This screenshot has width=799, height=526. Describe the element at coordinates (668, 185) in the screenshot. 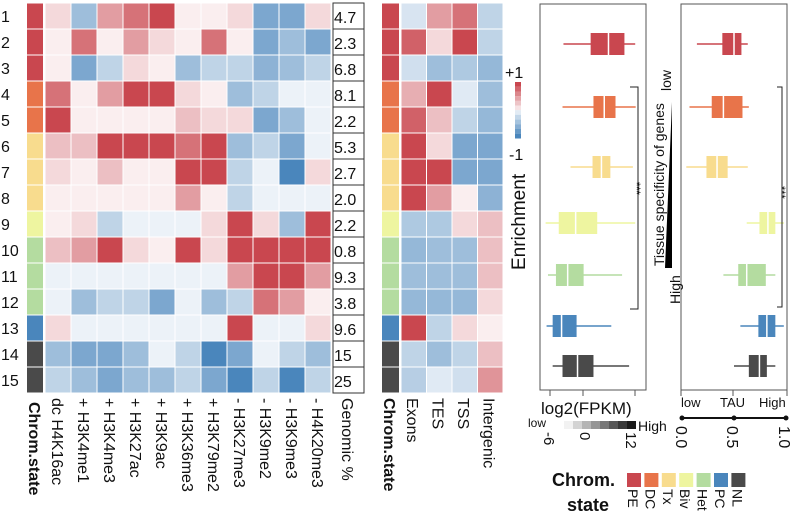

I see `specificity-wedge` at that location.